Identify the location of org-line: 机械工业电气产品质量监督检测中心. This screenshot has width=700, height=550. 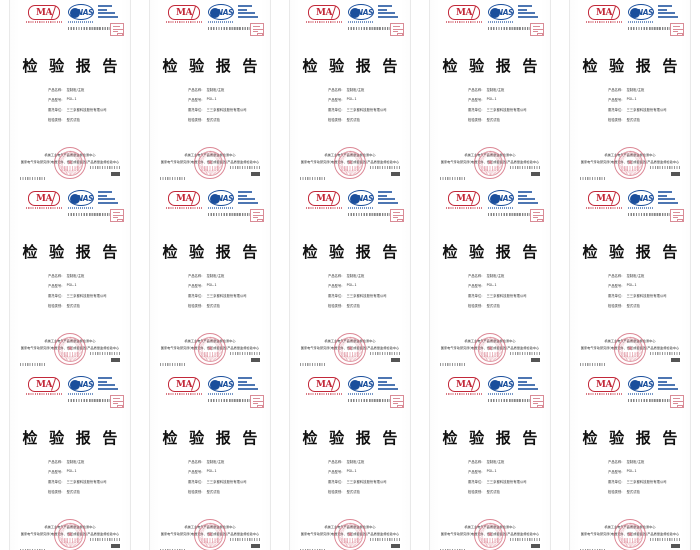
(210, 341).